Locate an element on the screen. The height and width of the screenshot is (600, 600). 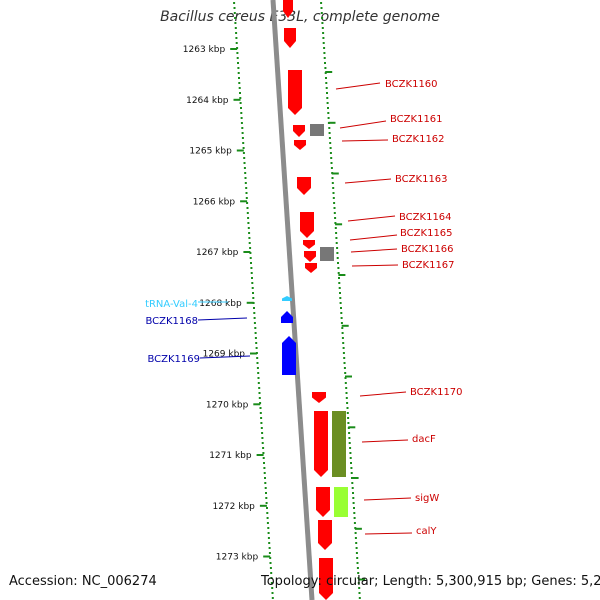
tick-label: 1268 kbp is located at coordinates (220, 304).